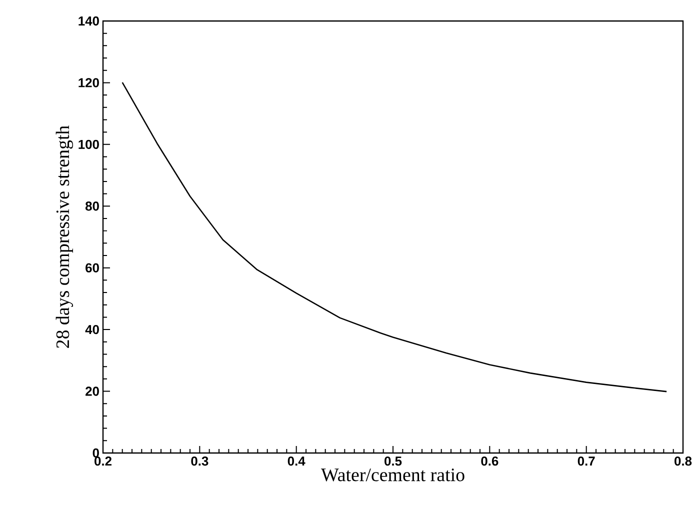  What do you see at coordinates (92, 206) in the screenshot?
I see `y-tick-label: 80` at bounding box center [92, 206].